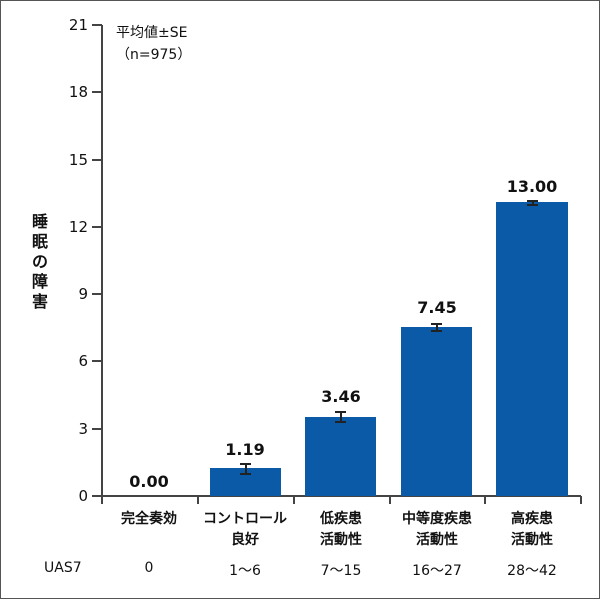 This screenshot has width=600, height=599. Describe the element at coordinates (341, 571) in the screenshot. I see `uas7-range: 7～15` at that location.